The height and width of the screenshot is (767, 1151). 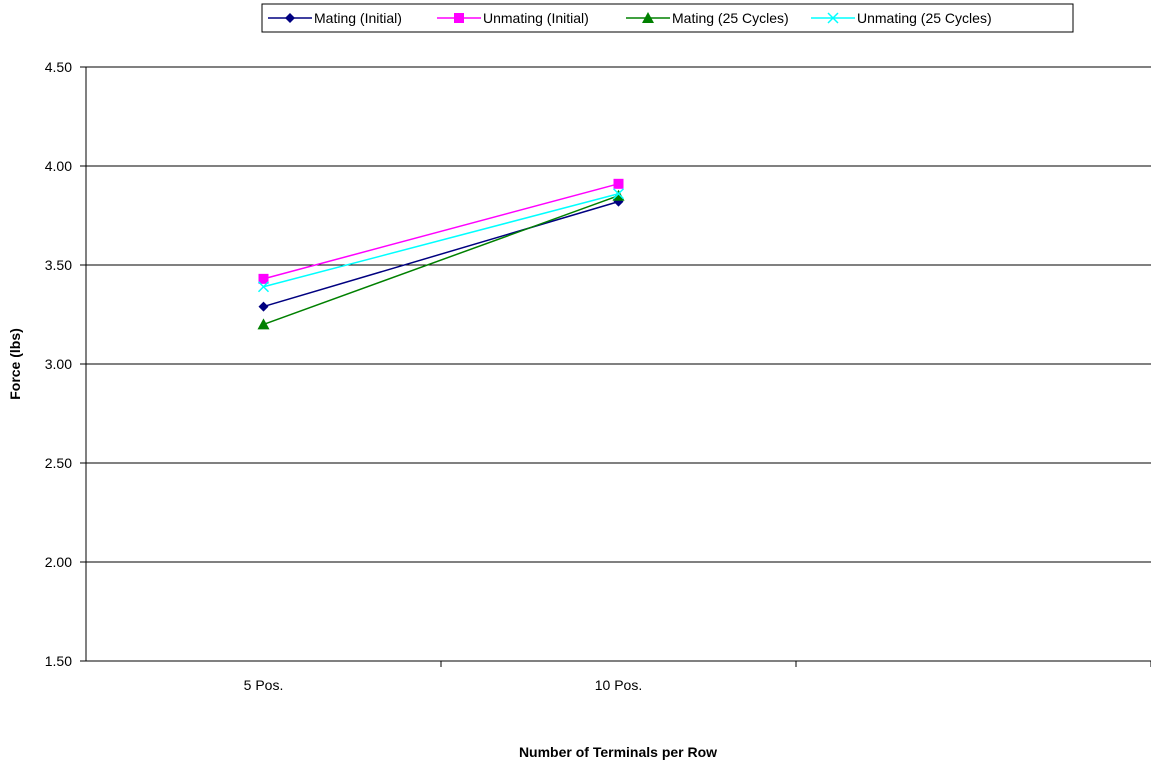 I want to click on y-tick-label: 1.50, so click(x=58, y=661).